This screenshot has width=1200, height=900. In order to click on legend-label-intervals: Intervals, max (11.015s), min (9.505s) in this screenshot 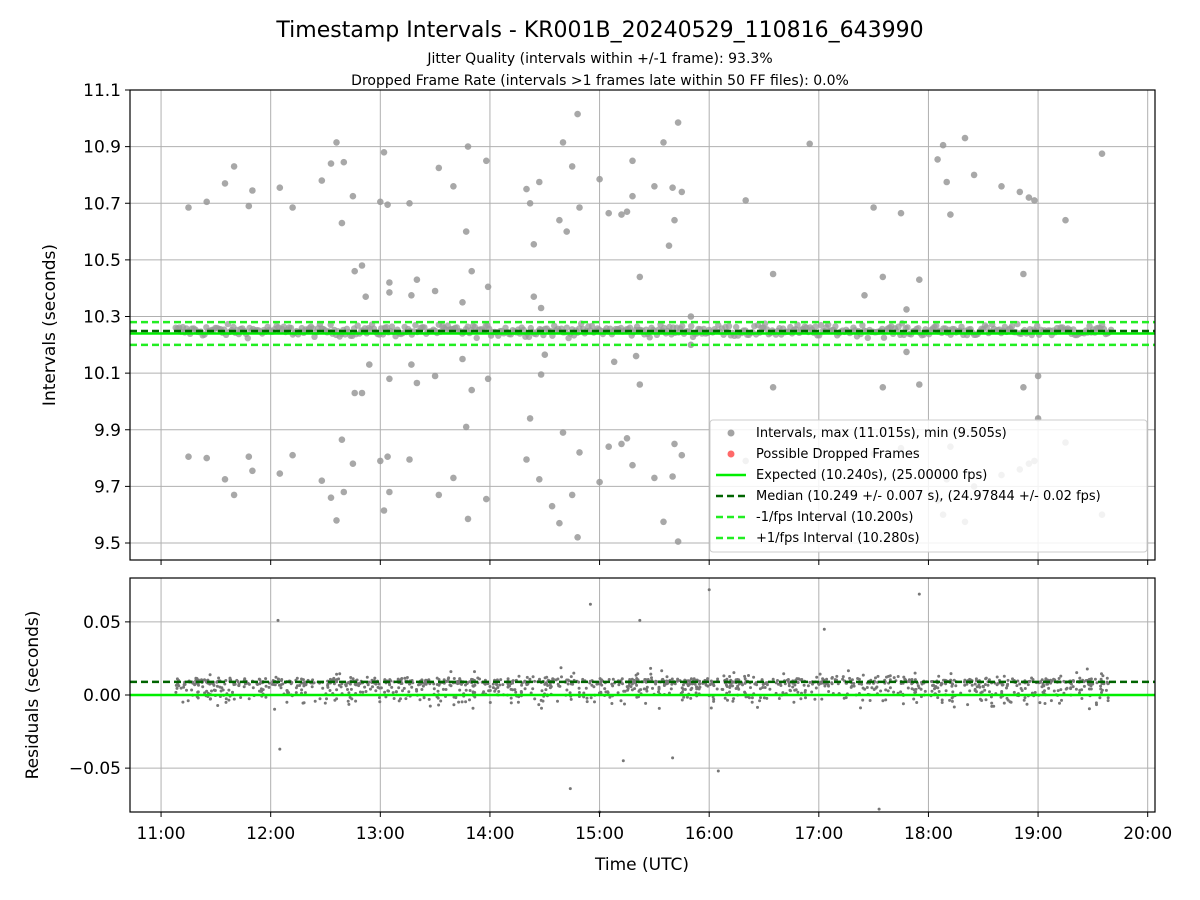, I will do `click(881, 433)`.